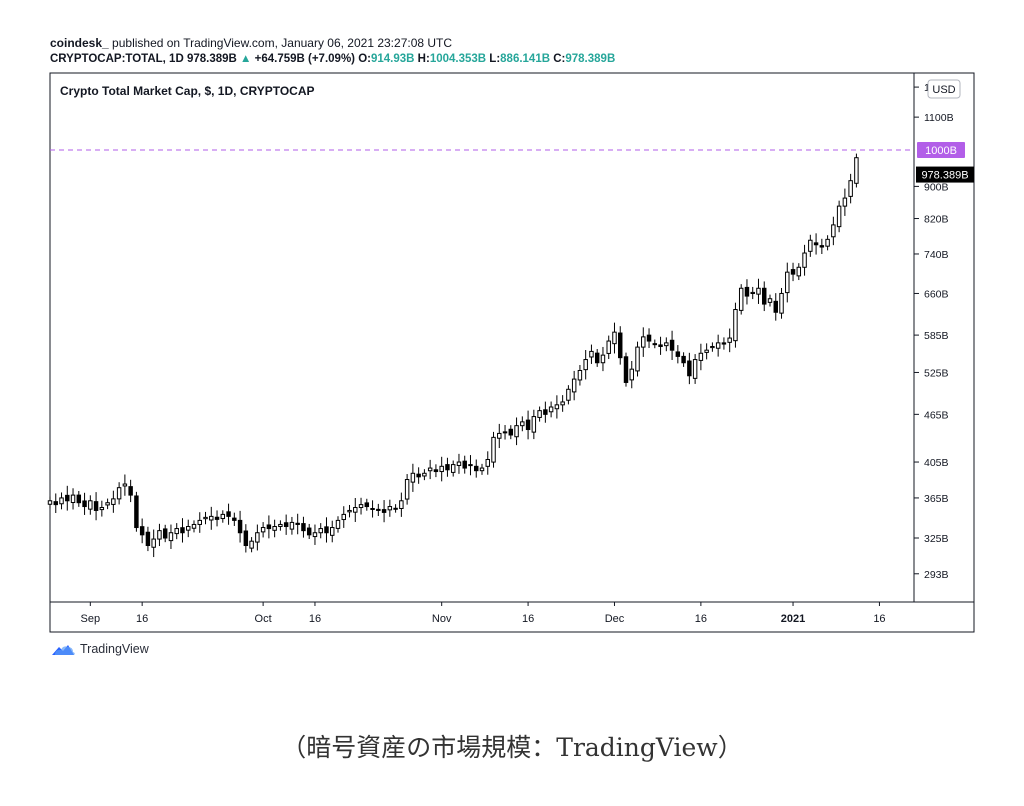 The width and height of the screenshot is (1024, 806). Describe the element at coordinates (944, 89) in the screenshot. I see `currency-button: USD` at that location.